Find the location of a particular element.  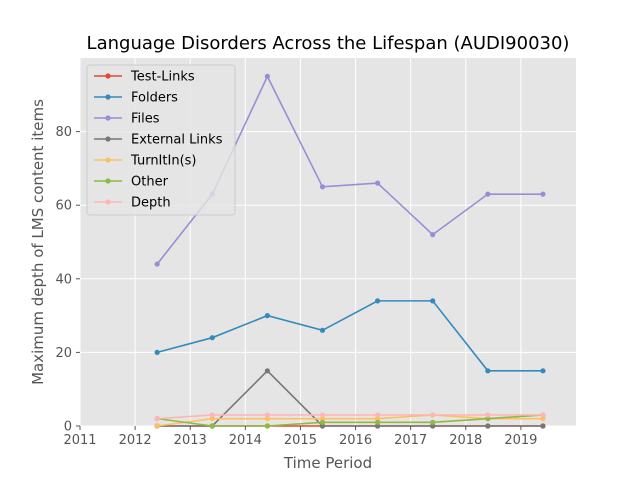

series-depth is located at coordinates (350, 417).